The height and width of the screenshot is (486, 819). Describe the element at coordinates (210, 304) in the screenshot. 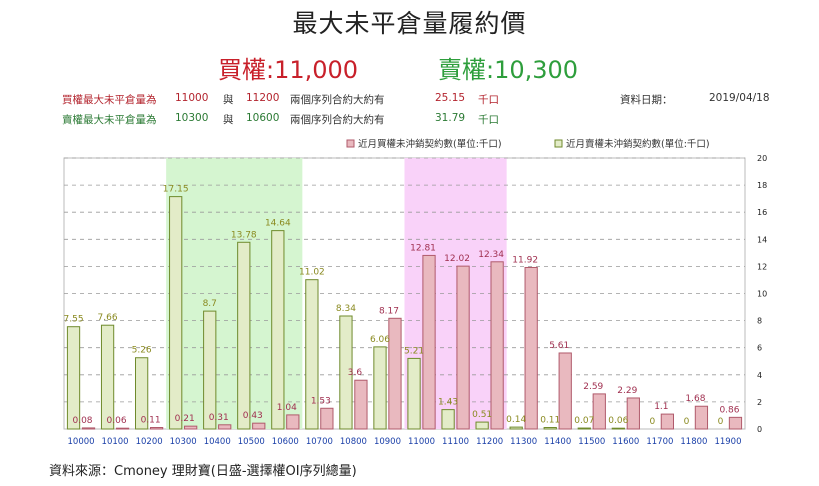

I see `put-value-label: 8.7` at that location.